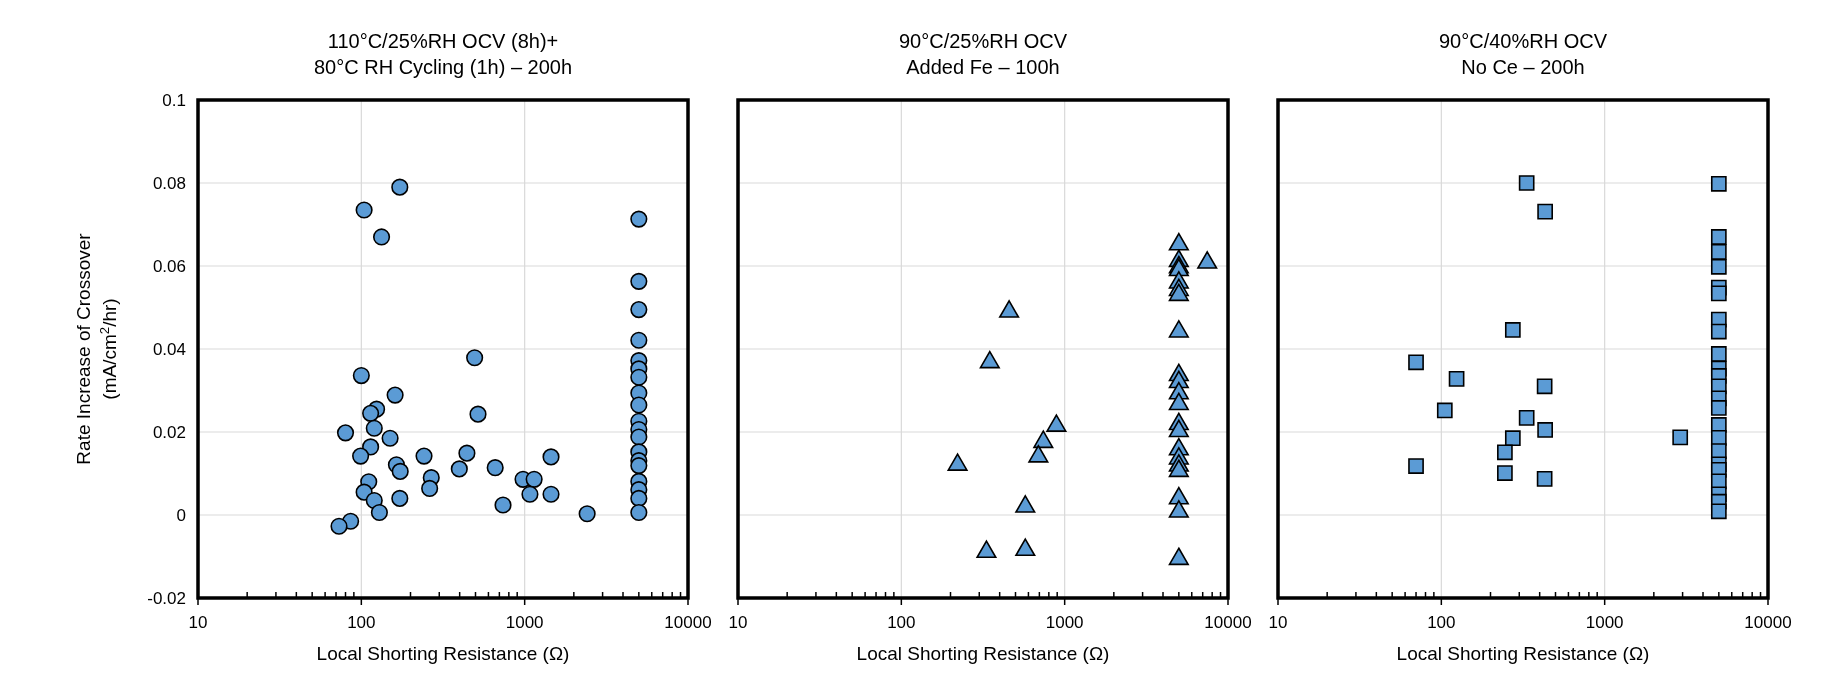  What do you see at coordinates (169, 266) in the screenshot?
I see `y-tick-label: 0.06` at bounding box center [169, 266].